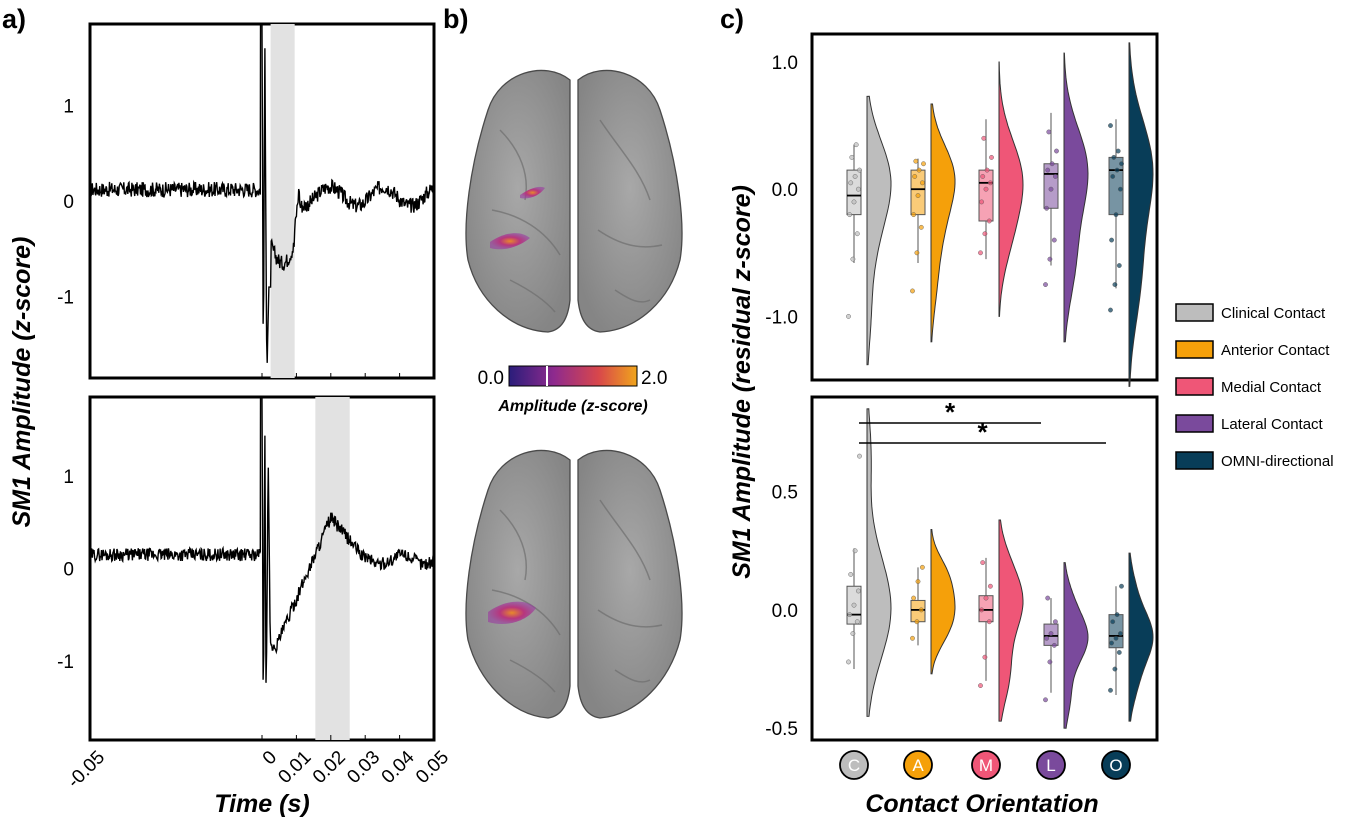 The width and height of the screenshot is (1348, 822). I want to click on colorbar-max-label: 2.0, so click(654, 378).